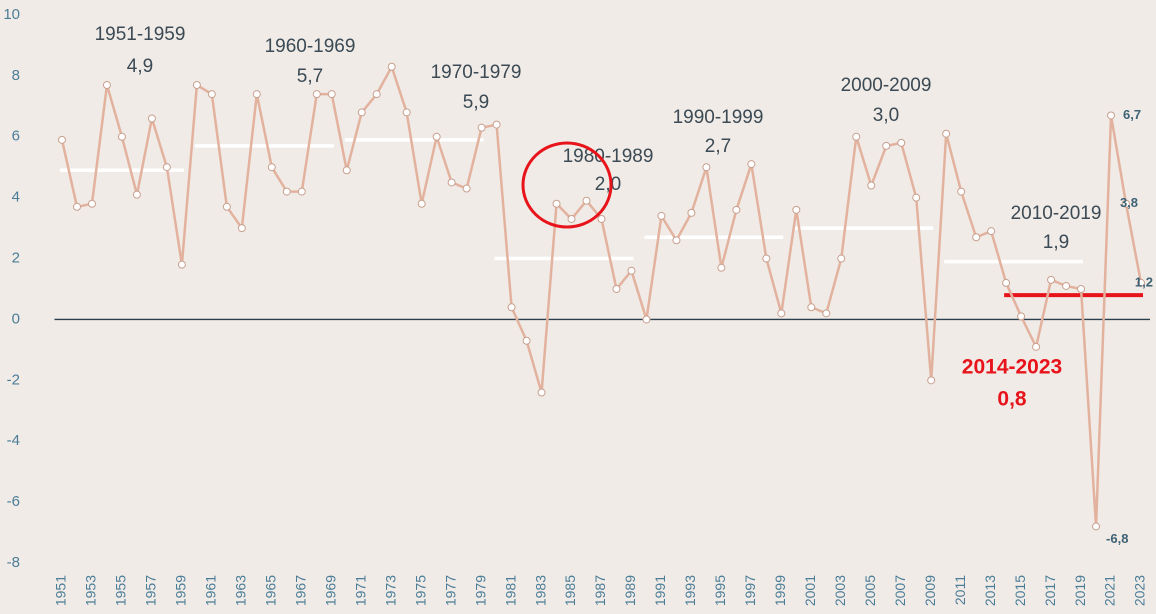 The width and height of the screenshot is (1156, 614). I want to click on average-value: 2,0, so click(608, 184).